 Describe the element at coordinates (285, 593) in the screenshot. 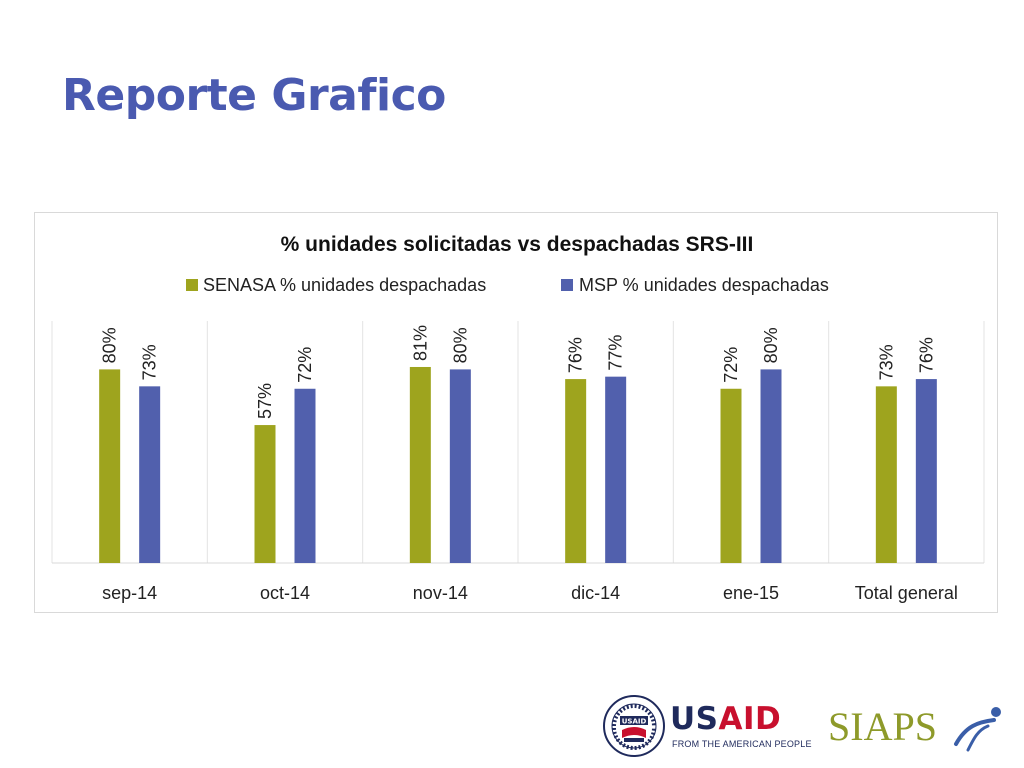

I see `x-tick-label: oct-14` at that location.